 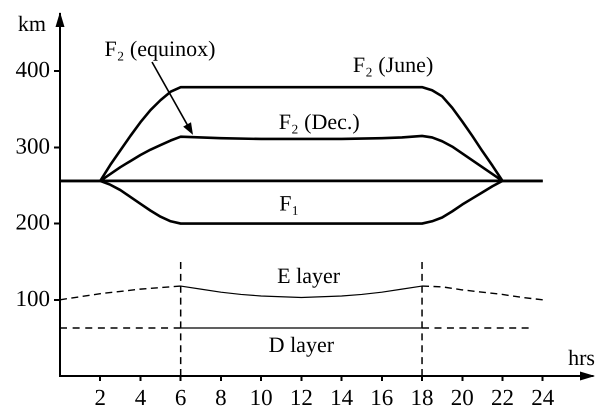 I want to click on y-tick-label: 300, so click(x=33, y=145).